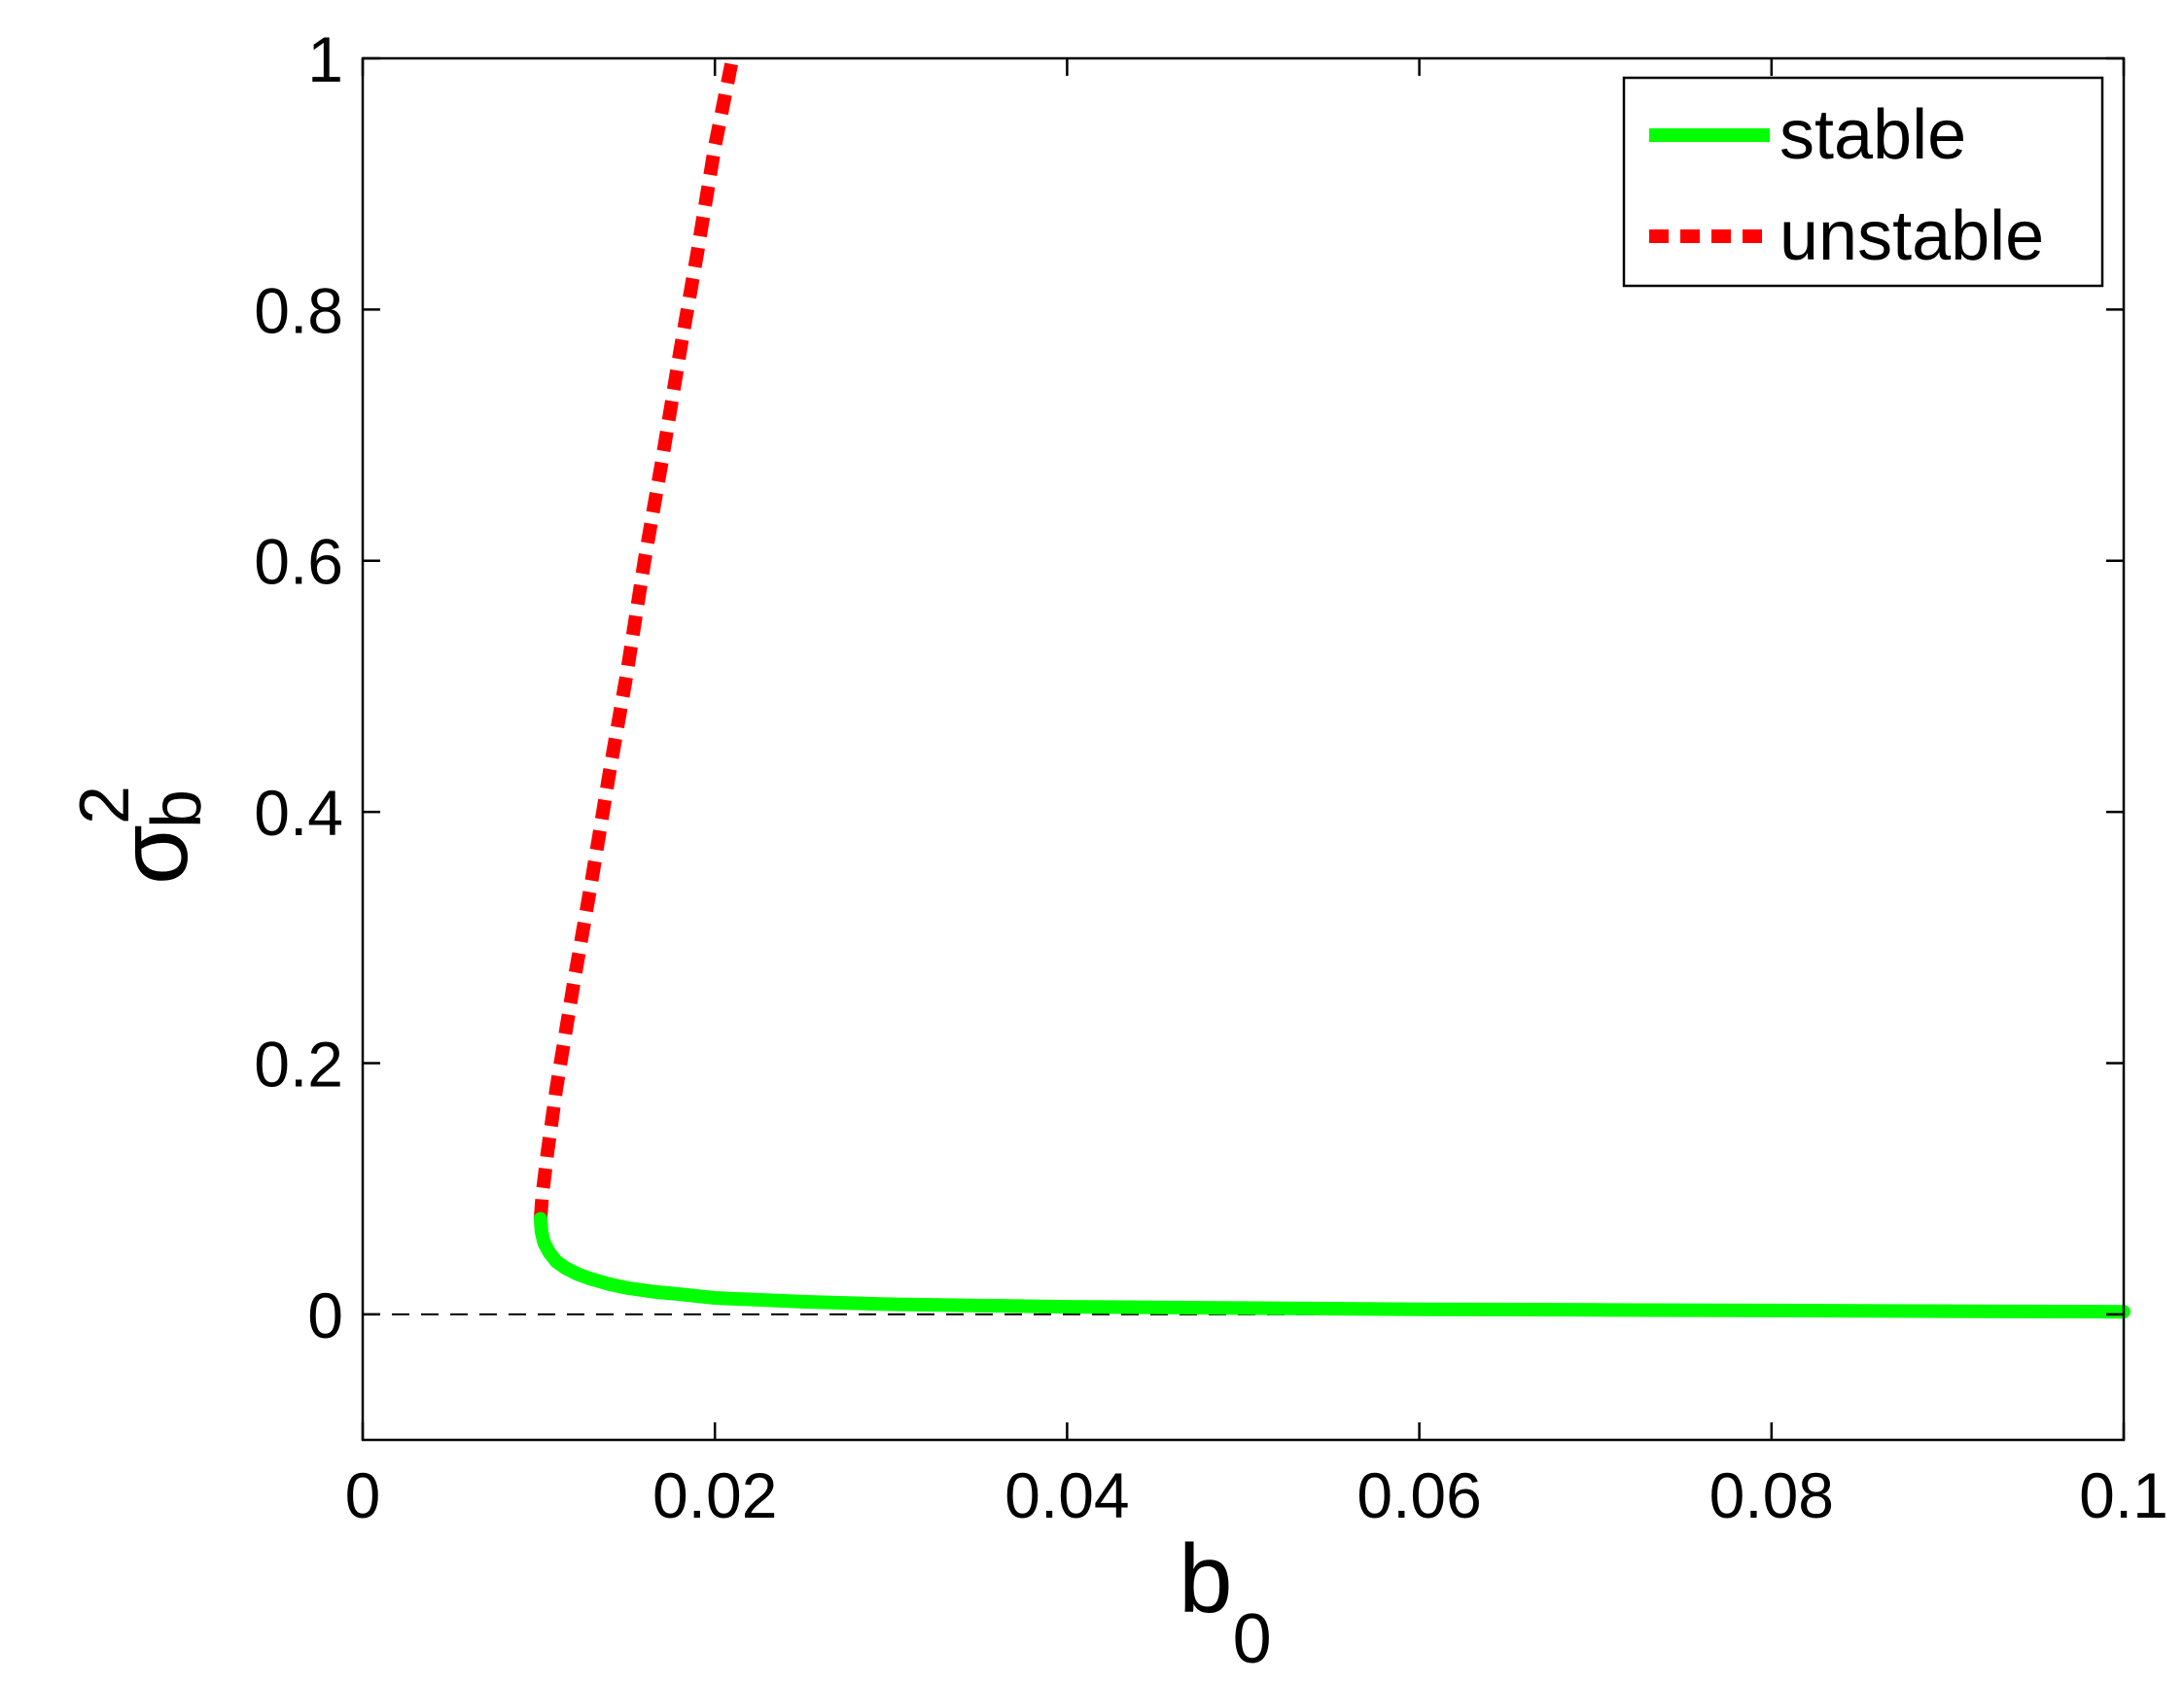  I want to click on x-tick-label: 0.02, so click(714, 1495).